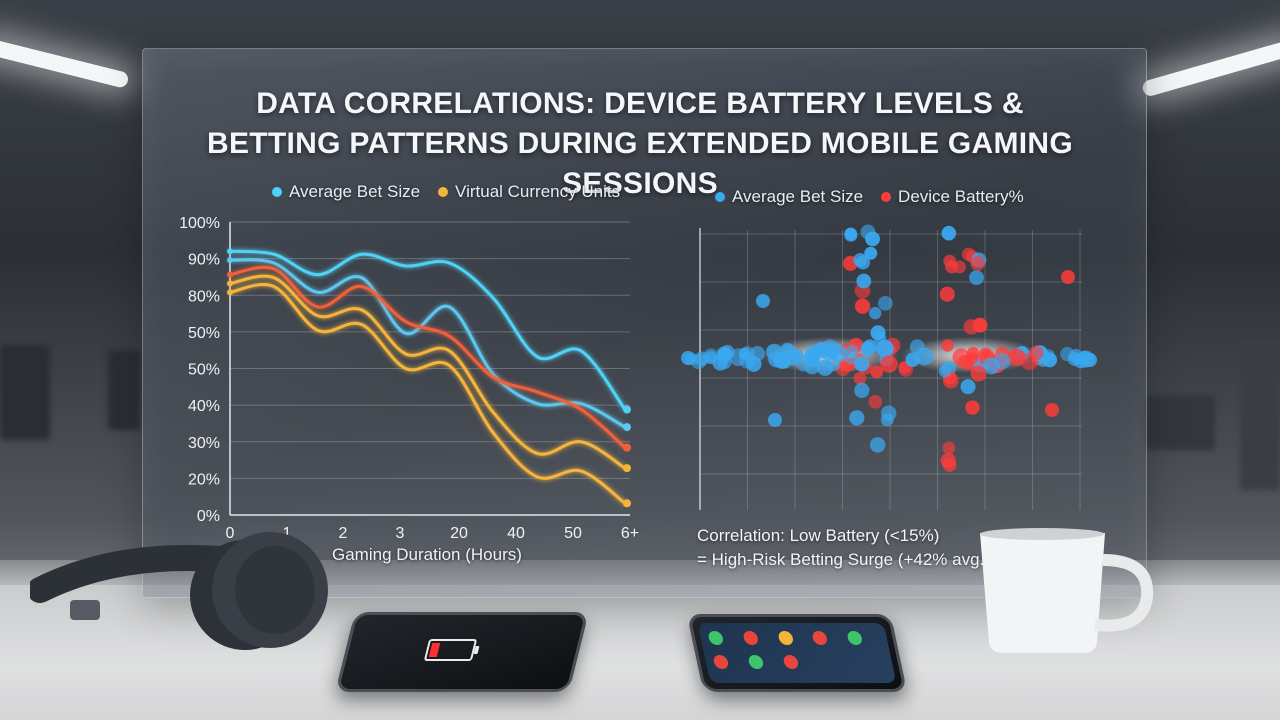  I want to click on y-tick-label: 40%, so click(204, 406).